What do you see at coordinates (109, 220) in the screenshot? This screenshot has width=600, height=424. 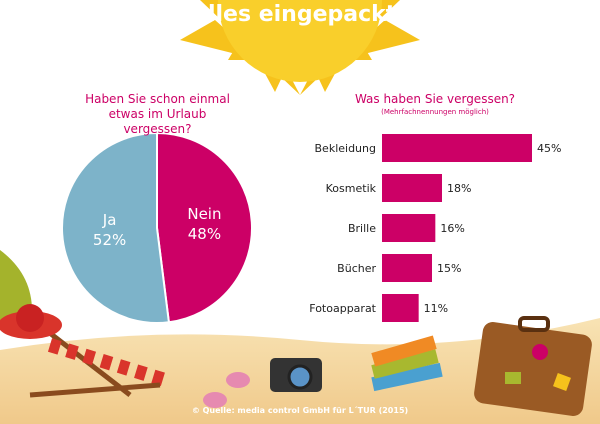 I see `slice-label: Ja` at bounding box center [109, 220].